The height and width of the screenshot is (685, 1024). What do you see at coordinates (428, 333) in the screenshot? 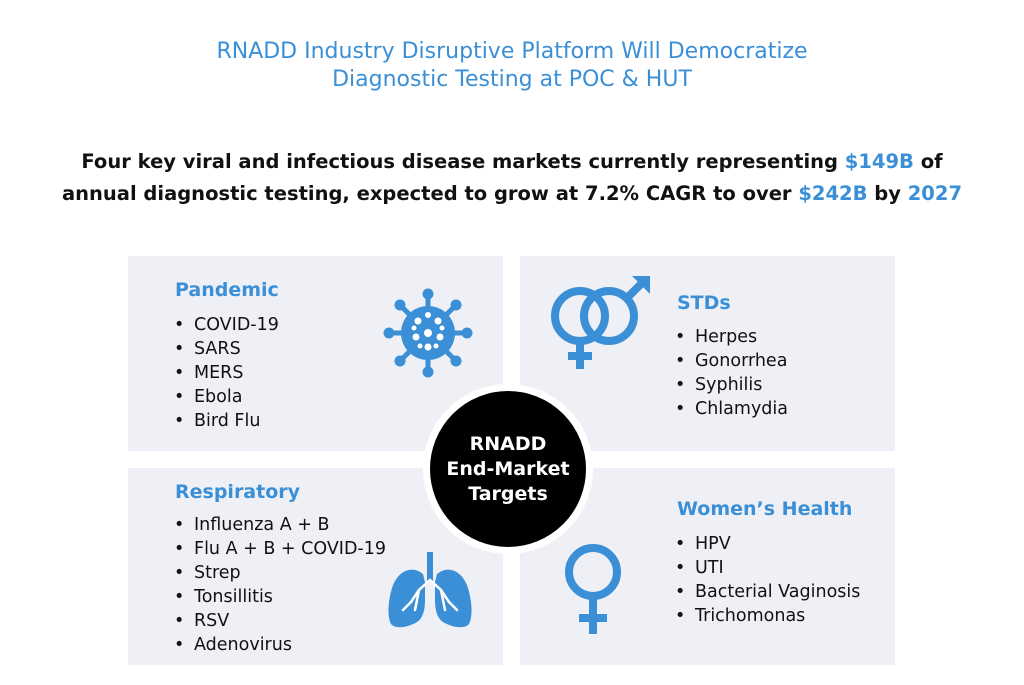
I see `virus-icon` at bounding box center [428, 333].